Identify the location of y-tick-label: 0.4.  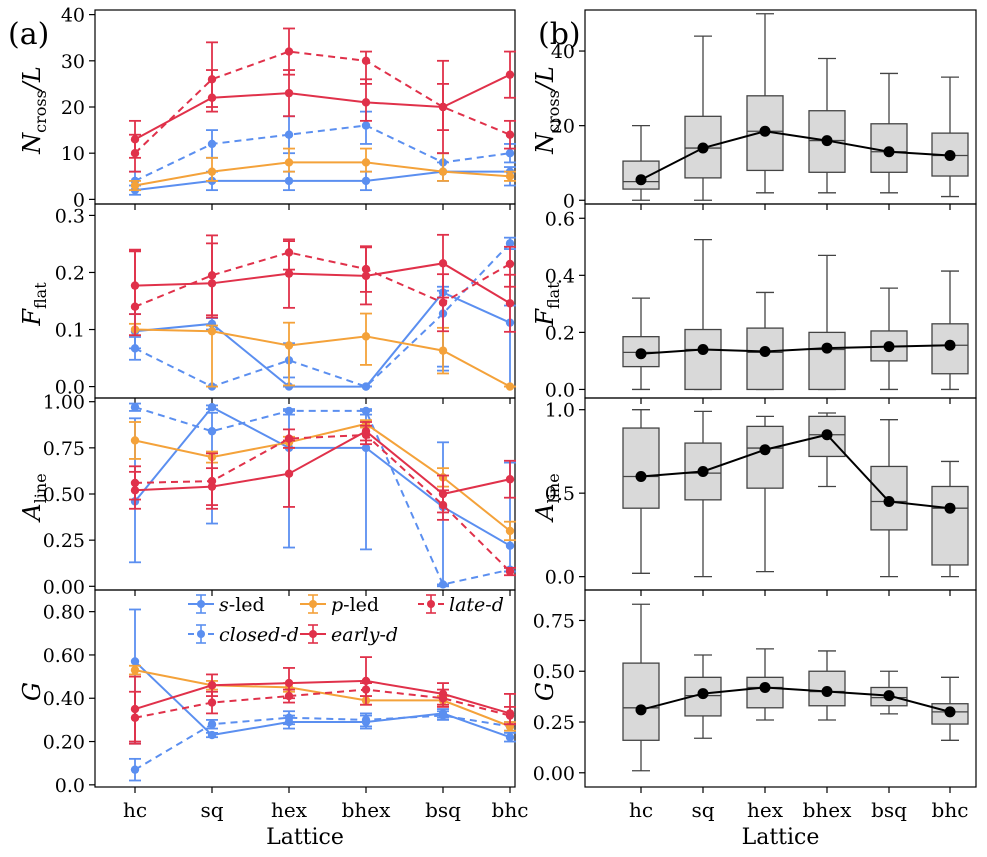
(560, 276).